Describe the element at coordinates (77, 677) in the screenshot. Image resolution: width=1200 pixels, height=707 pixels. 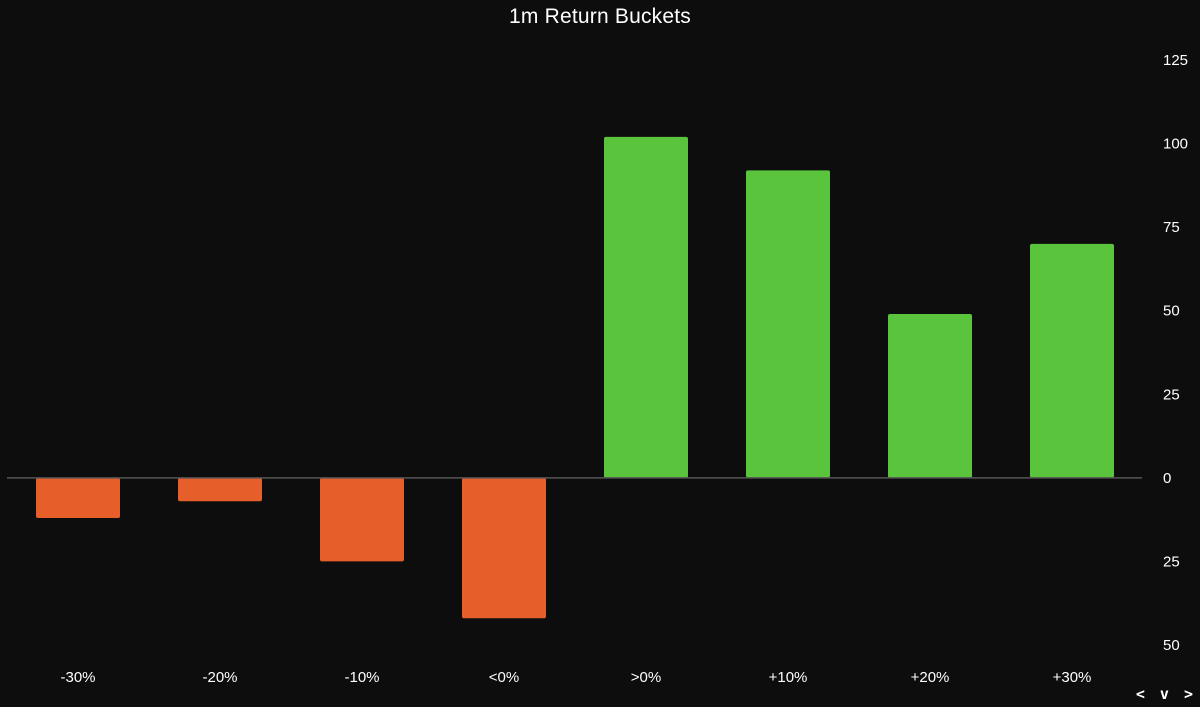
I see `x-tick-label: -30%` at that location.